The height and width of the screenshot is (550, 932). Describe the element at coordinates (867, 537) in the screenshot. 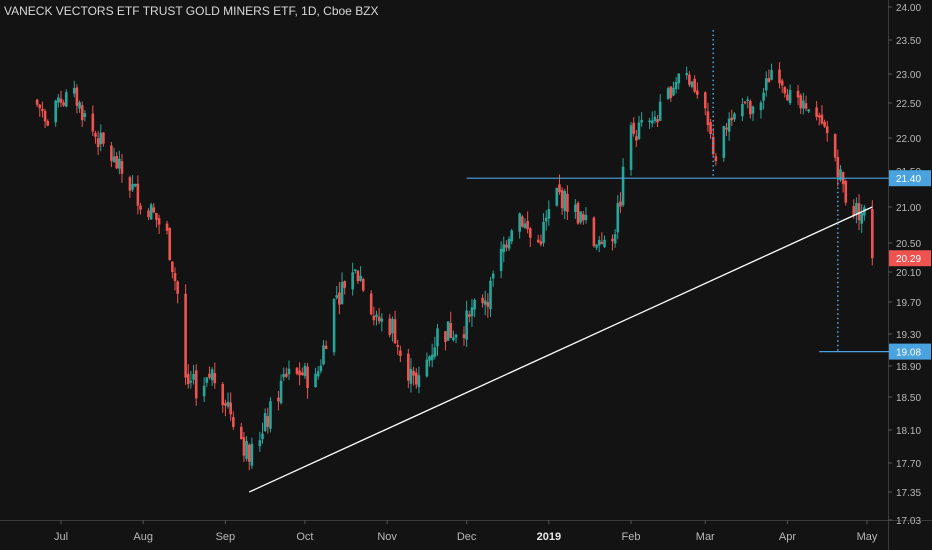

I see `x-tick-label: May` at that location.